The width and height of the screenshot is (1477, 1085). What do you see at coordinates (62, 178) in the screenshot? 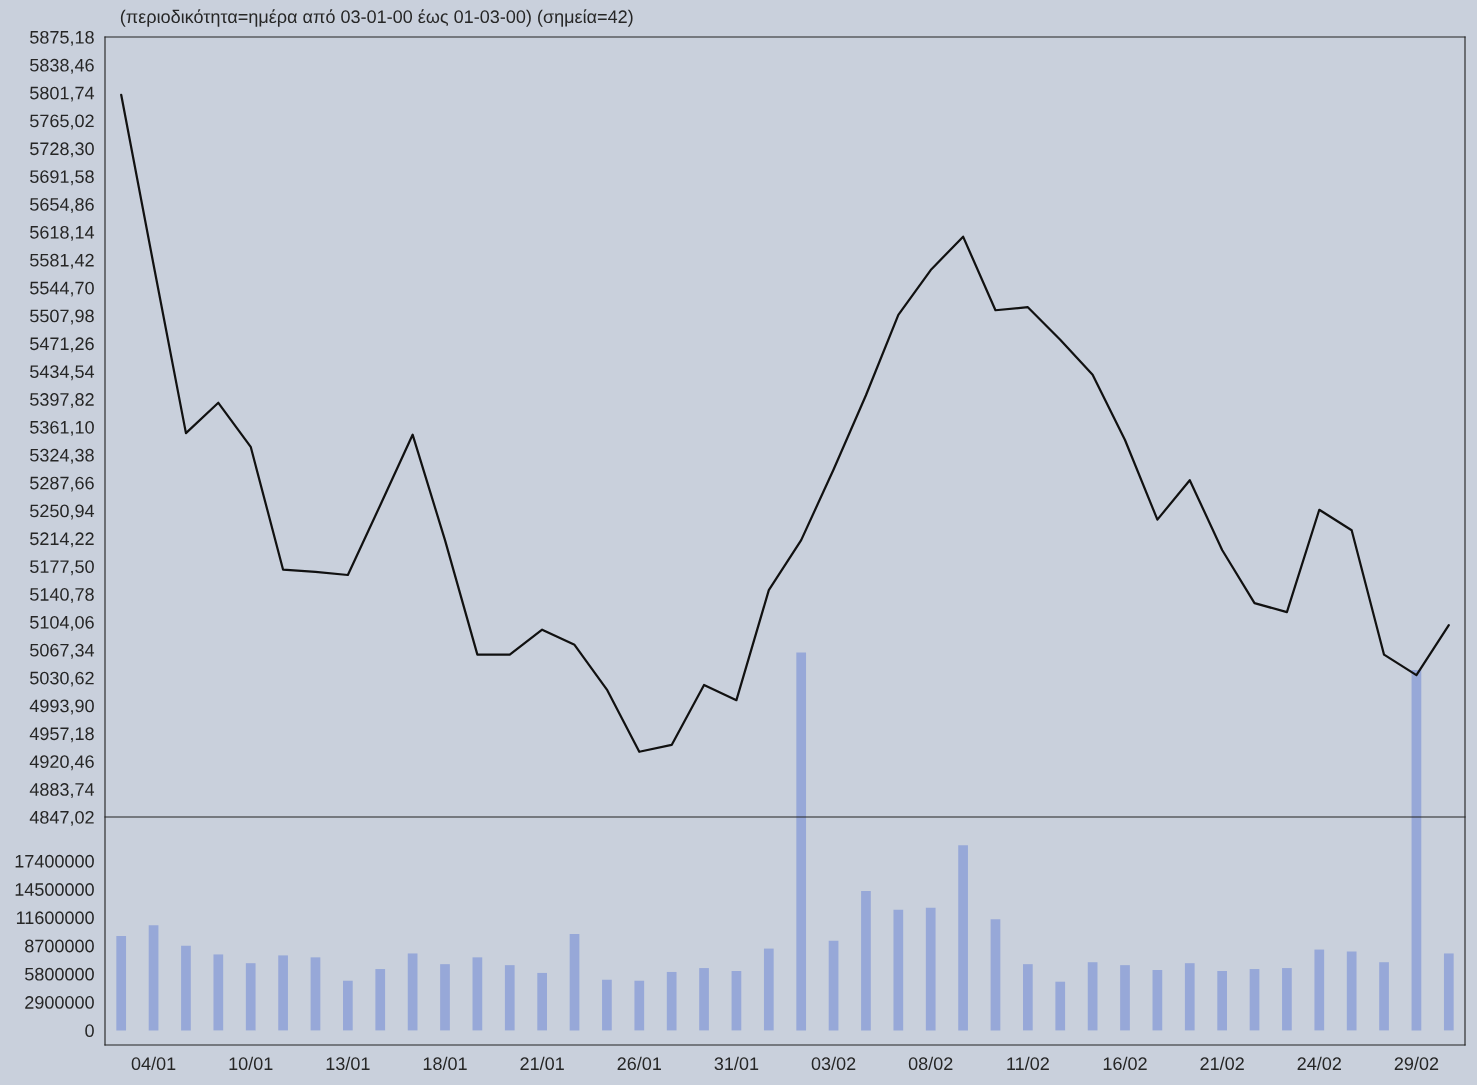
I see `y-tick-label: 5691,58` at bounding box center [62, 178].